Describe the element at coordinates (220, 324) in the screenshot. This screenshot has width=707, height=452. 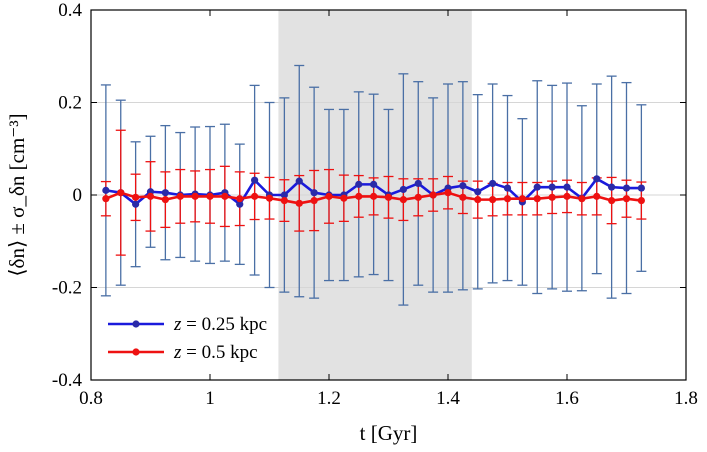
I see `legend-label: z = 0.25 kpc` at that location.